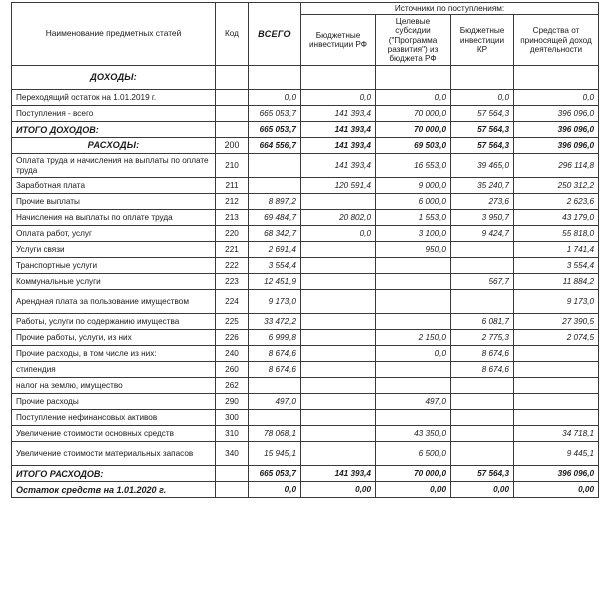  Describe the element at coordinates (113, 386) in the screenshot. I see `row-label: налог на землю, имущество` at that location.